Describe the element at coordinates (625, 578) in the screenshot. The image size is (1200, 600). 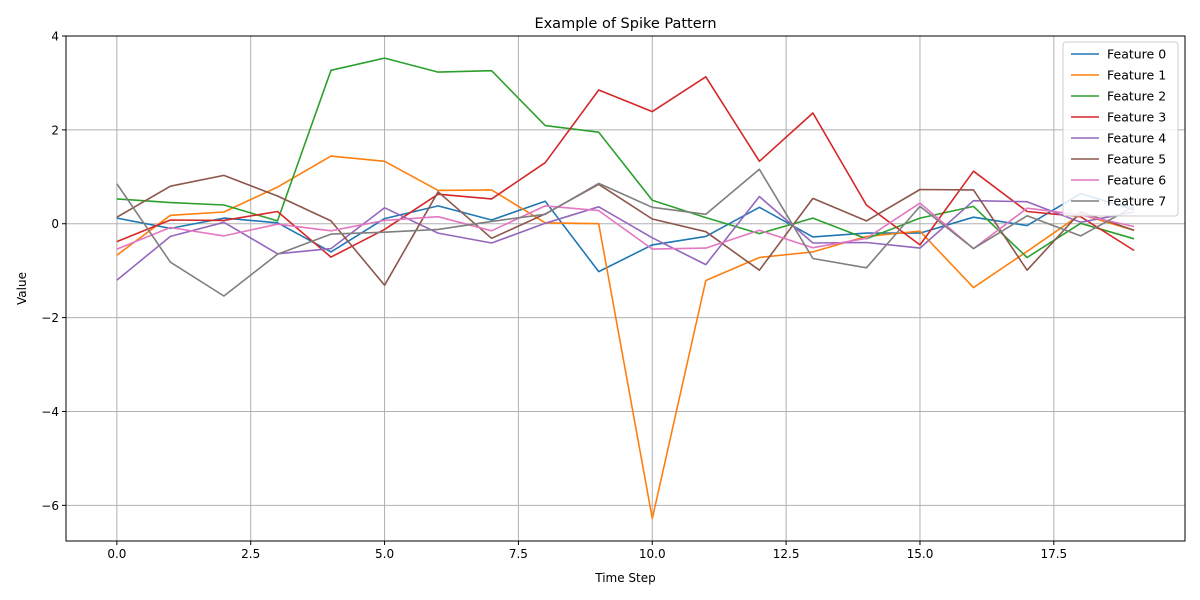
I see `x-axis-label: Time Step` at that location.